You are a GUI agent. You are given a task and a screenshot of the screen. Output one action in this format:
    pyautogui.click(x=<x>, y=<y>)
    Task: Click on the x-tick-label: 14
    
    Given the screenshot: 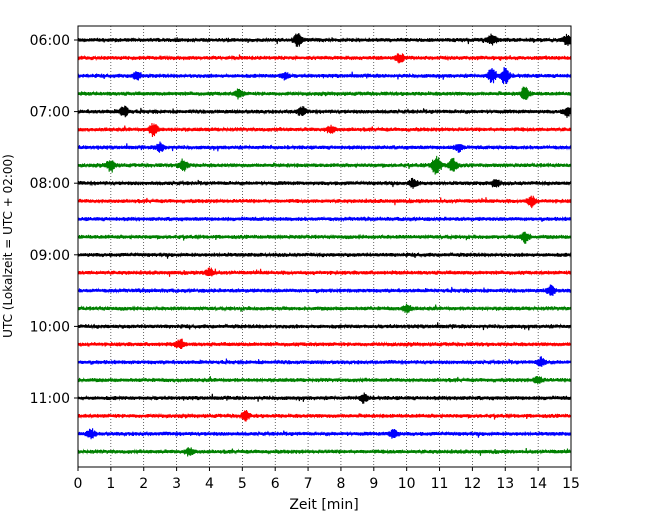 What is the action you would take?
    pyautogui.click(x=538, y=484)
    